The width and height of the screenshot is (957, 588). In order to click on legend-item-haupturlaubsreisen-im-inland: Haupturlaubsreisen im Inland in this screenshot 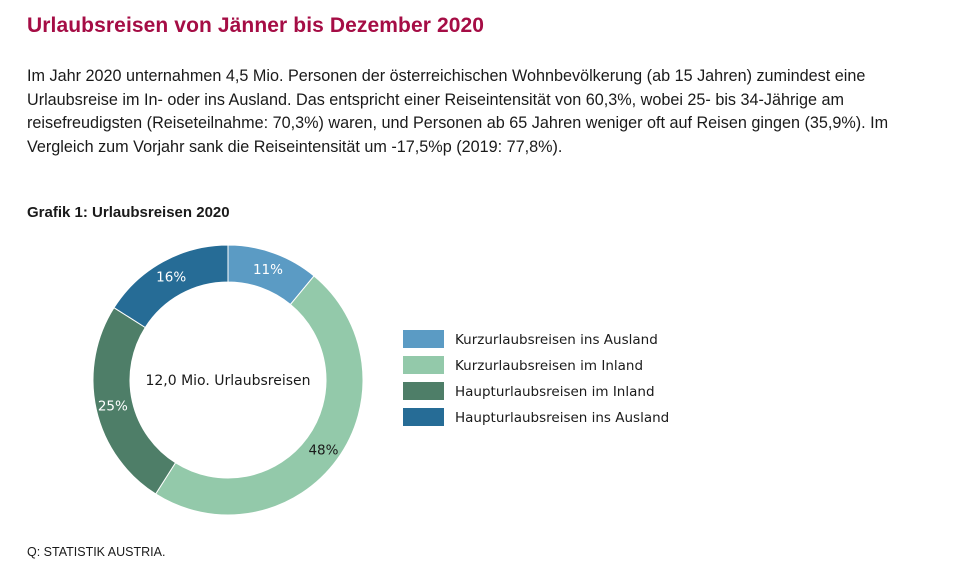, I will do `click(529, 391)`.